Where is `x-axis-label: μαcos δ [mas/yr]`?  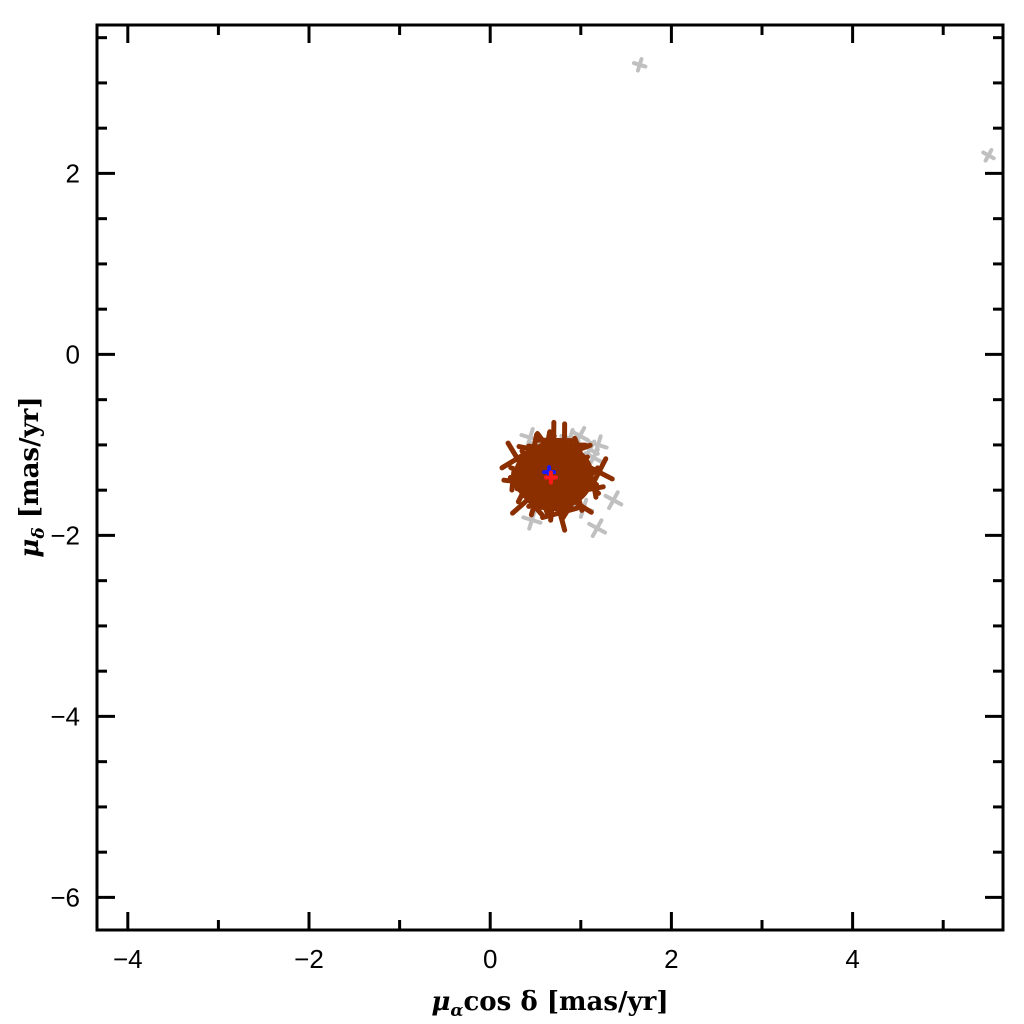
x-axis-label: μαcos δ [mas/yr] is located at coordinates (549, 1004).